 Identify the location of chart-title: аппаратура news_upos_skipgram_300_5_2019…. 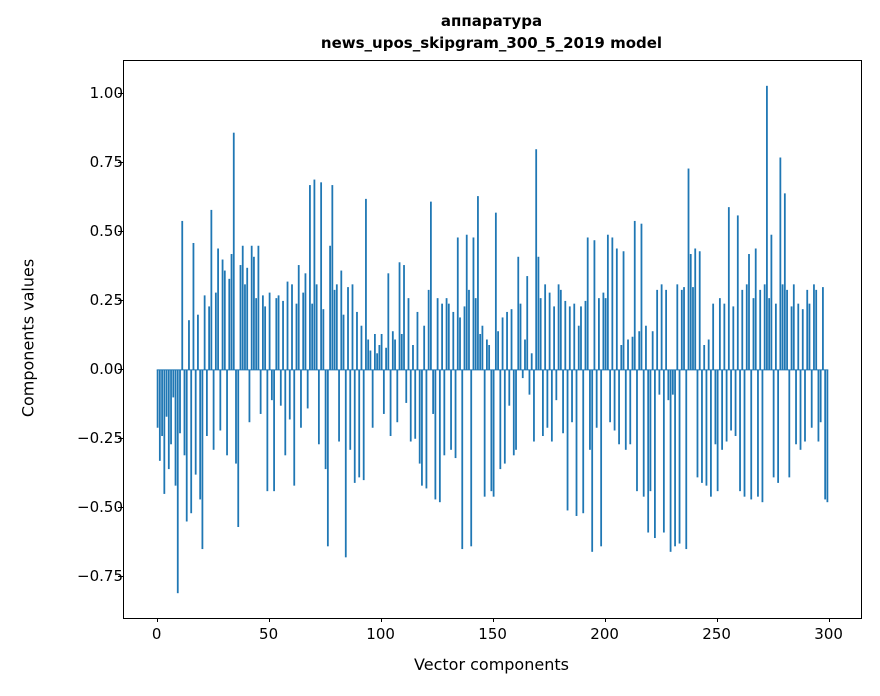
(491, 32).